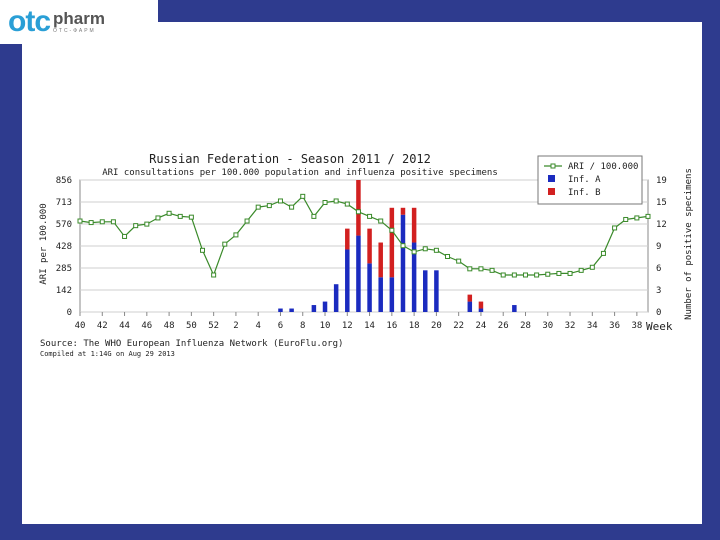  I want to click on frame-top, so click(360, 11).